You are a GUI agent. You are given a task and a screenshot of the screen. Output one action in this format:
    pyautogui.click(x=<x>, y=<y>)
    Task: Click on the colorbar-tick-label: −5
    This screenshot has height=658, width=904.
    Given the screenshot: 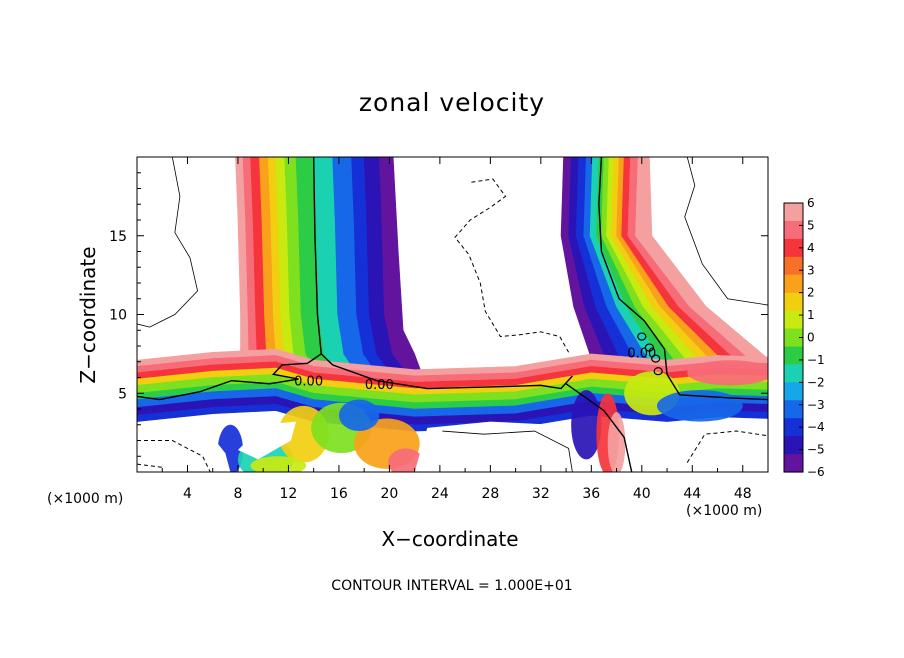 What is the action you would take?
    pyautogui.click(x=816, y=450)
    